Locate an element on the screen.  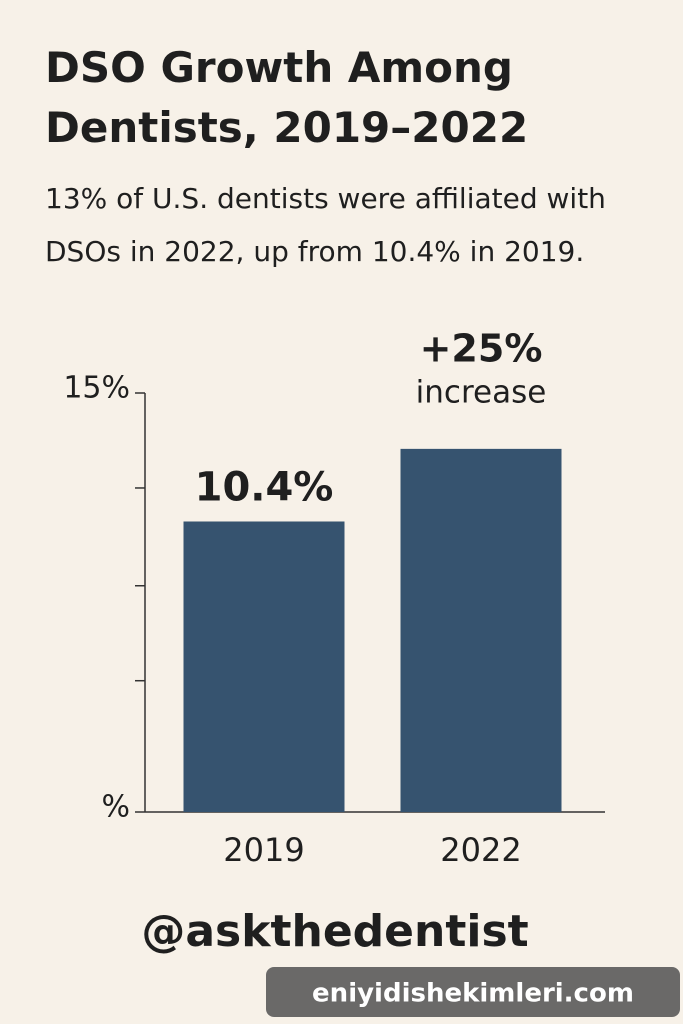
watermark: eniyidishekimleri.com is located at coordinates (473, 994).